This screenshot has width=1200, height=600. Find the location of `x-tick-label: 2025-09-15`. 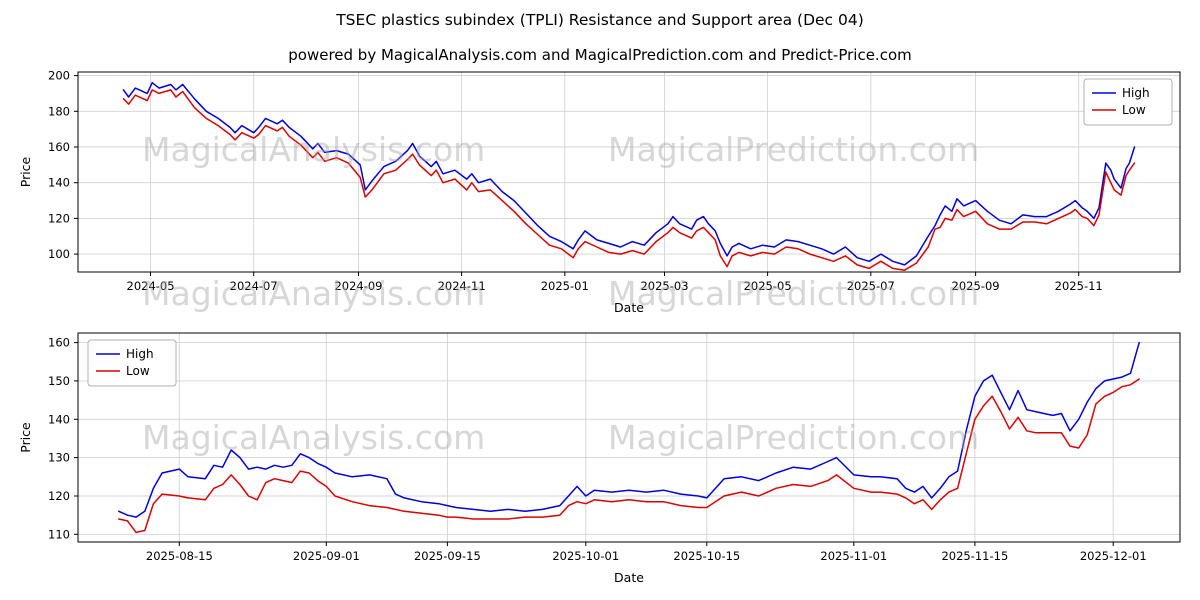

x-tick-label: 2025-09-15 is located at coordinates (447, 556).